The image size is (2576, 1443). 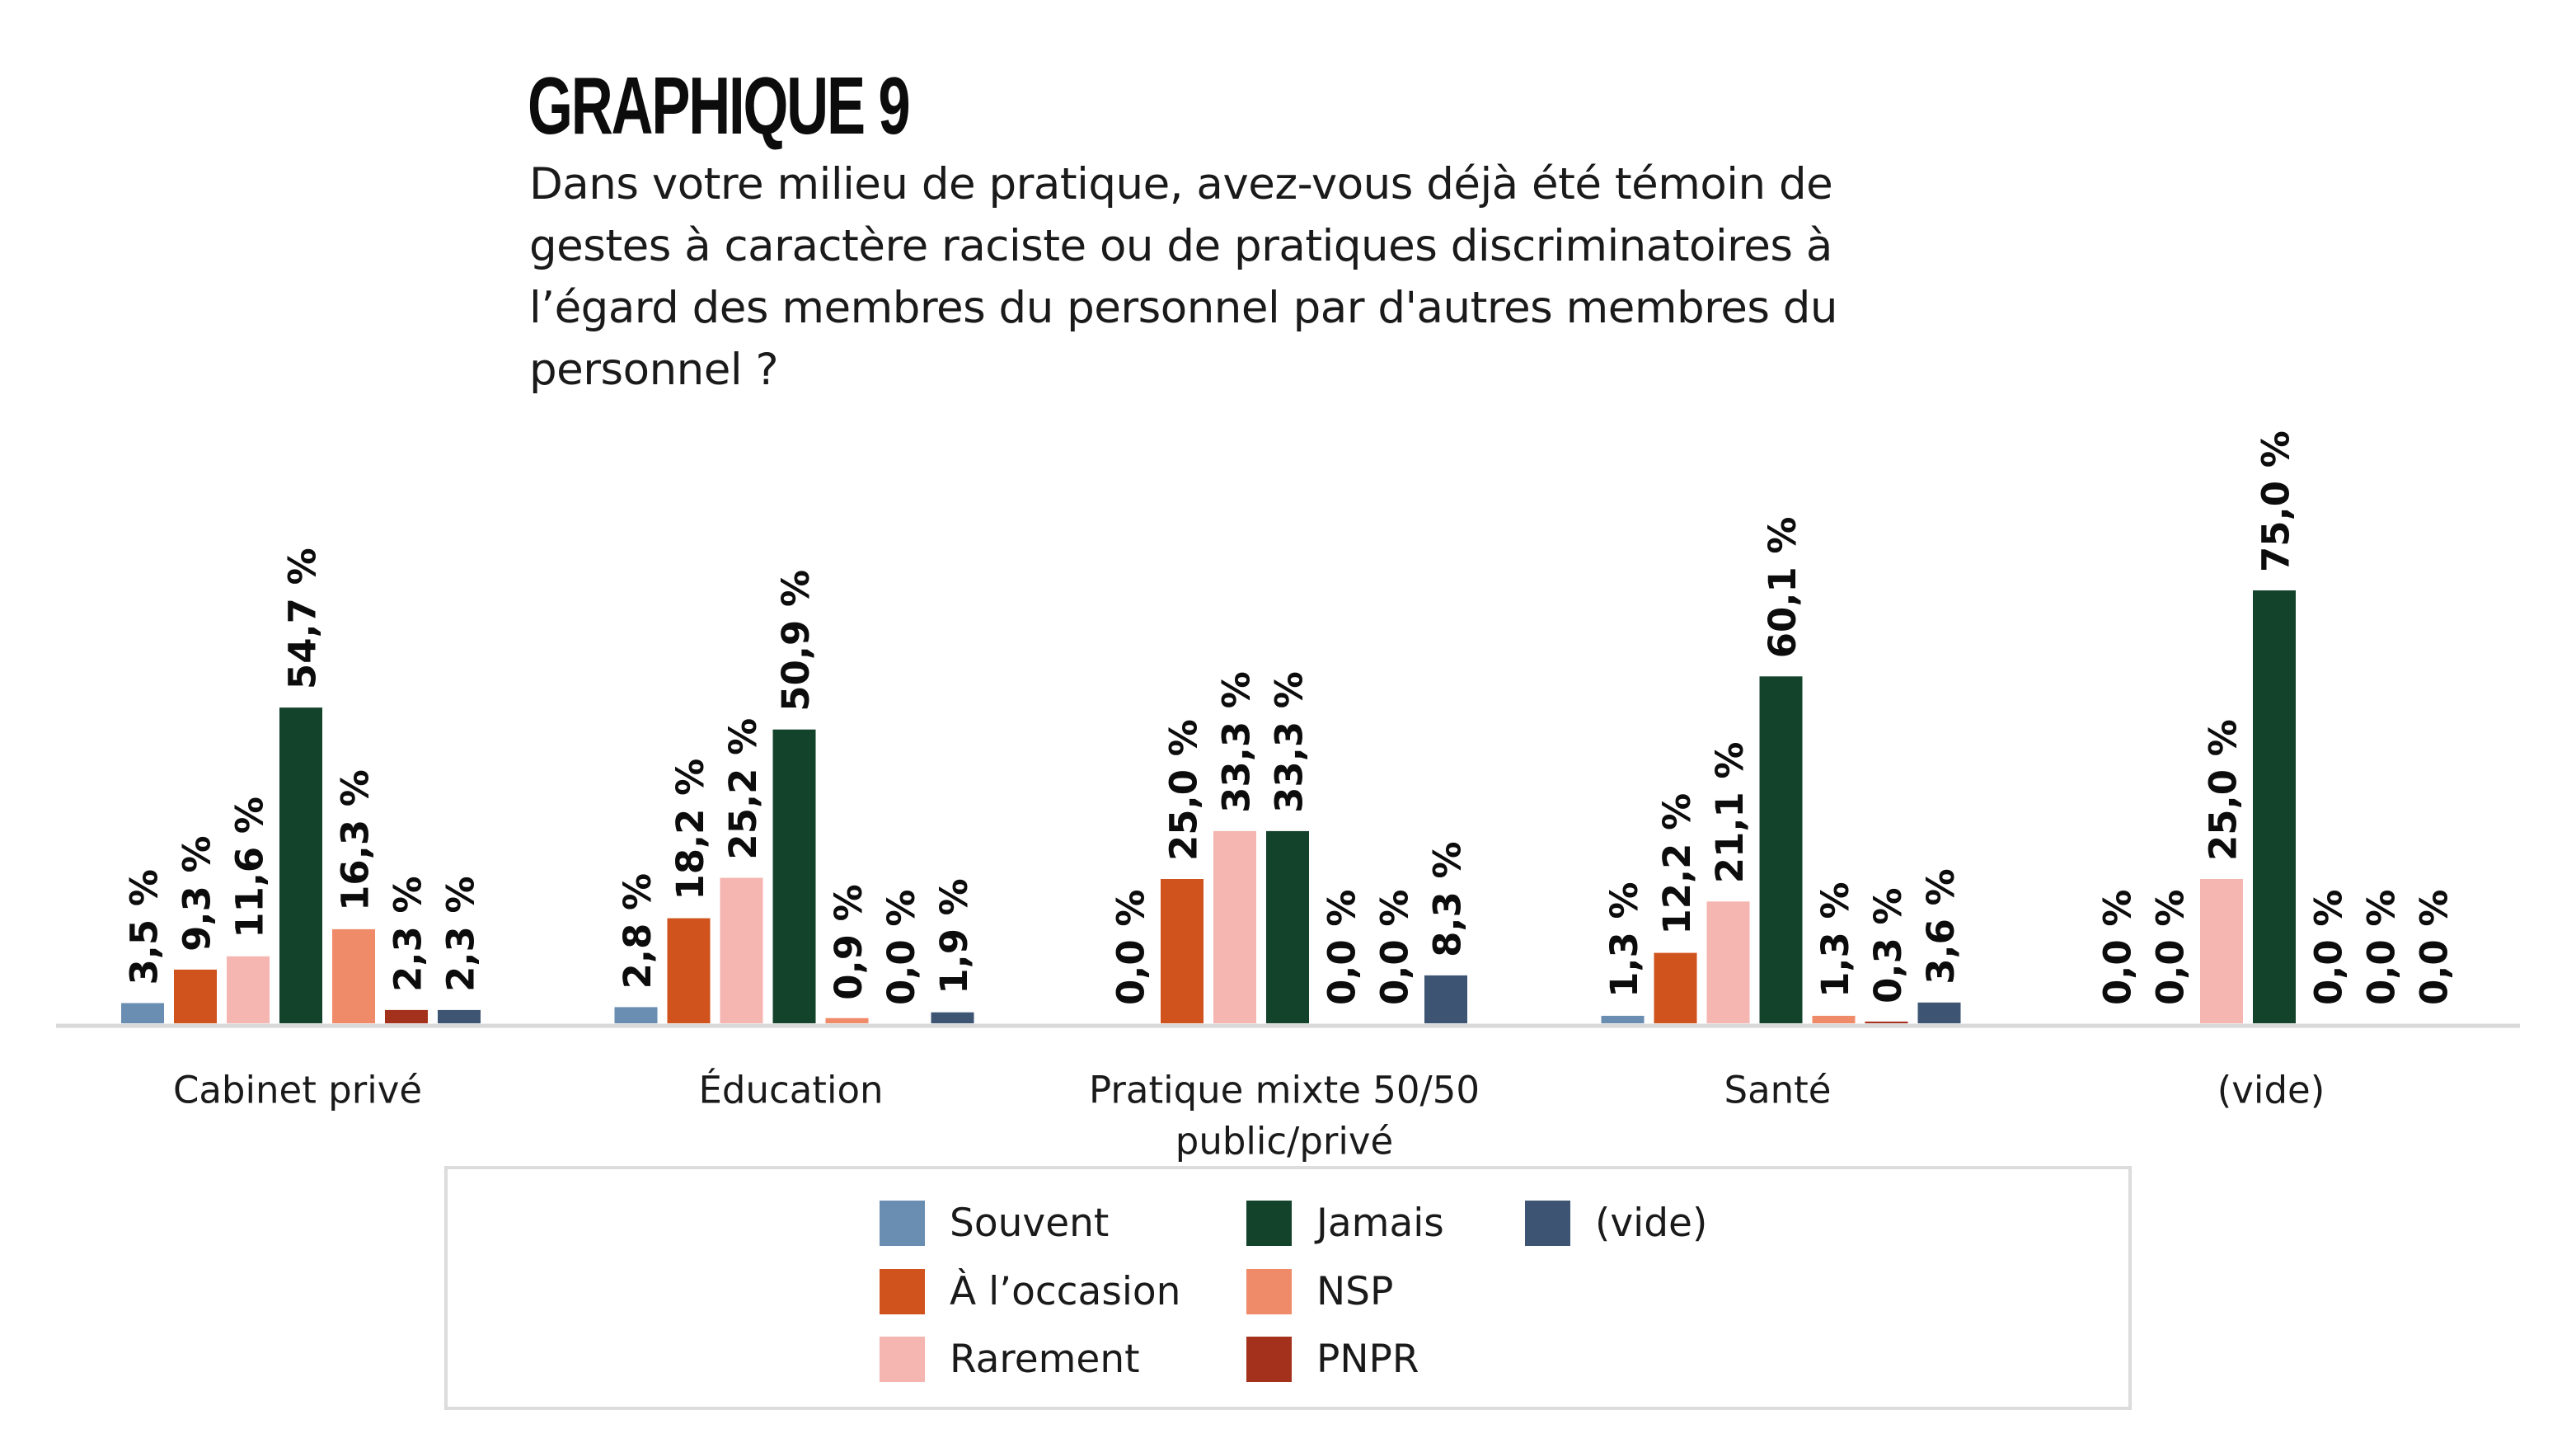 I want to click on legend-item-pnpr: PNPR, so click(x=1333, y=1359).